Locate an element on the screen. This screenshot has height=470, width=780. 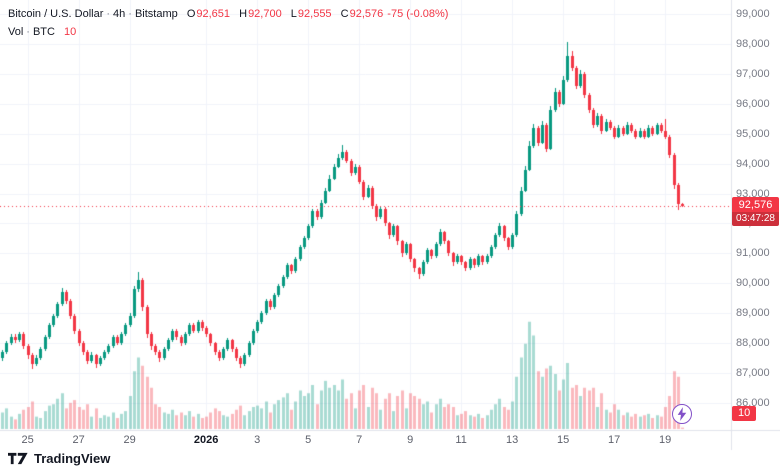
time-axis-label: 25 is located at coordinates (27, 440).